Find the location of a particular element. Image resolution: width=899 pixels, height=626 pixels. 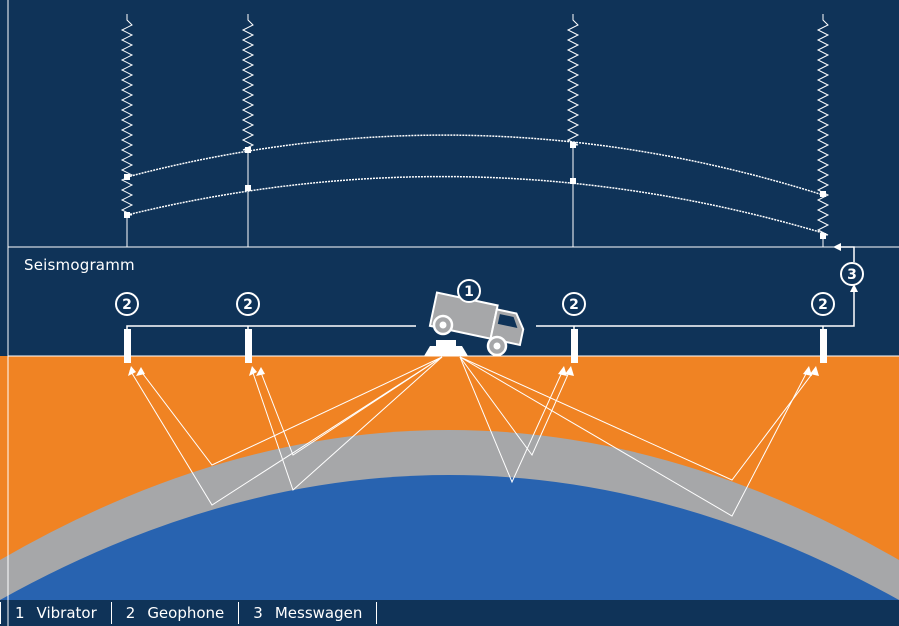

svg-text: 1 is located at coordinates (469, 292).